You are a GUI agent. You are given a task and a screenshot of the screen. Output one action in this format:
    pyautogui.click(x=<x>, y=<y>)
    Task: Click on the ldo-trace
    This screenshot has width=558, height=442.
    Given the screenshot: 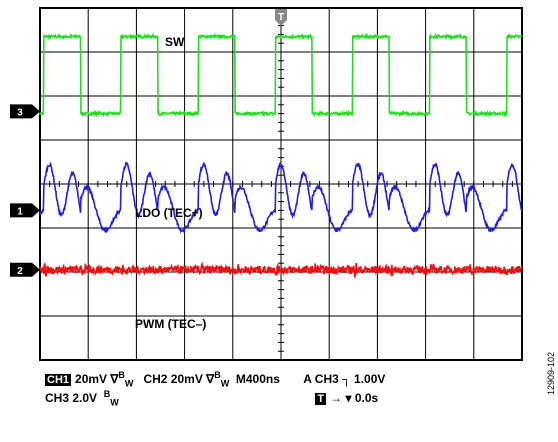 What is the action you would take?
    pyautogui.click(x=281, y=197)
    